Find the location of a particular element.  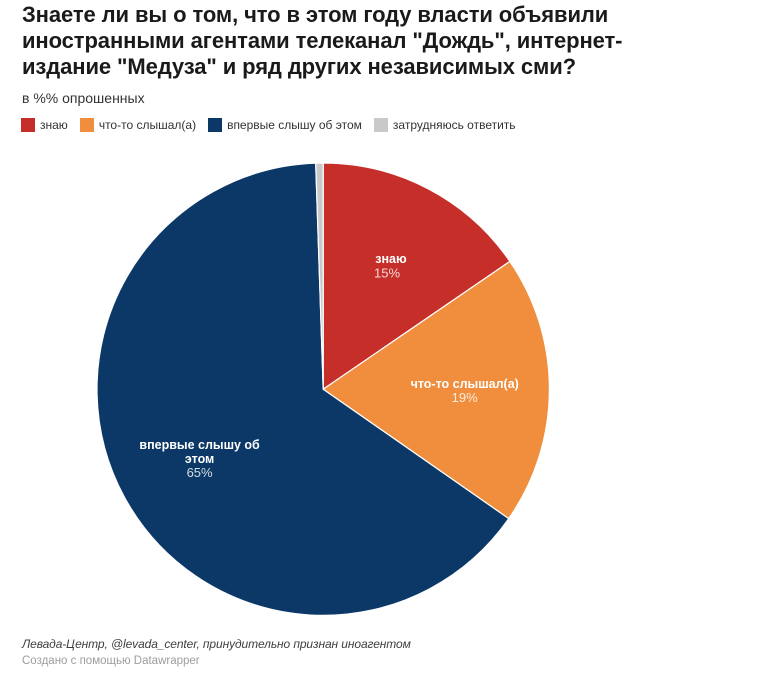

svg-text: 15% is located at coordinates (387, 273).